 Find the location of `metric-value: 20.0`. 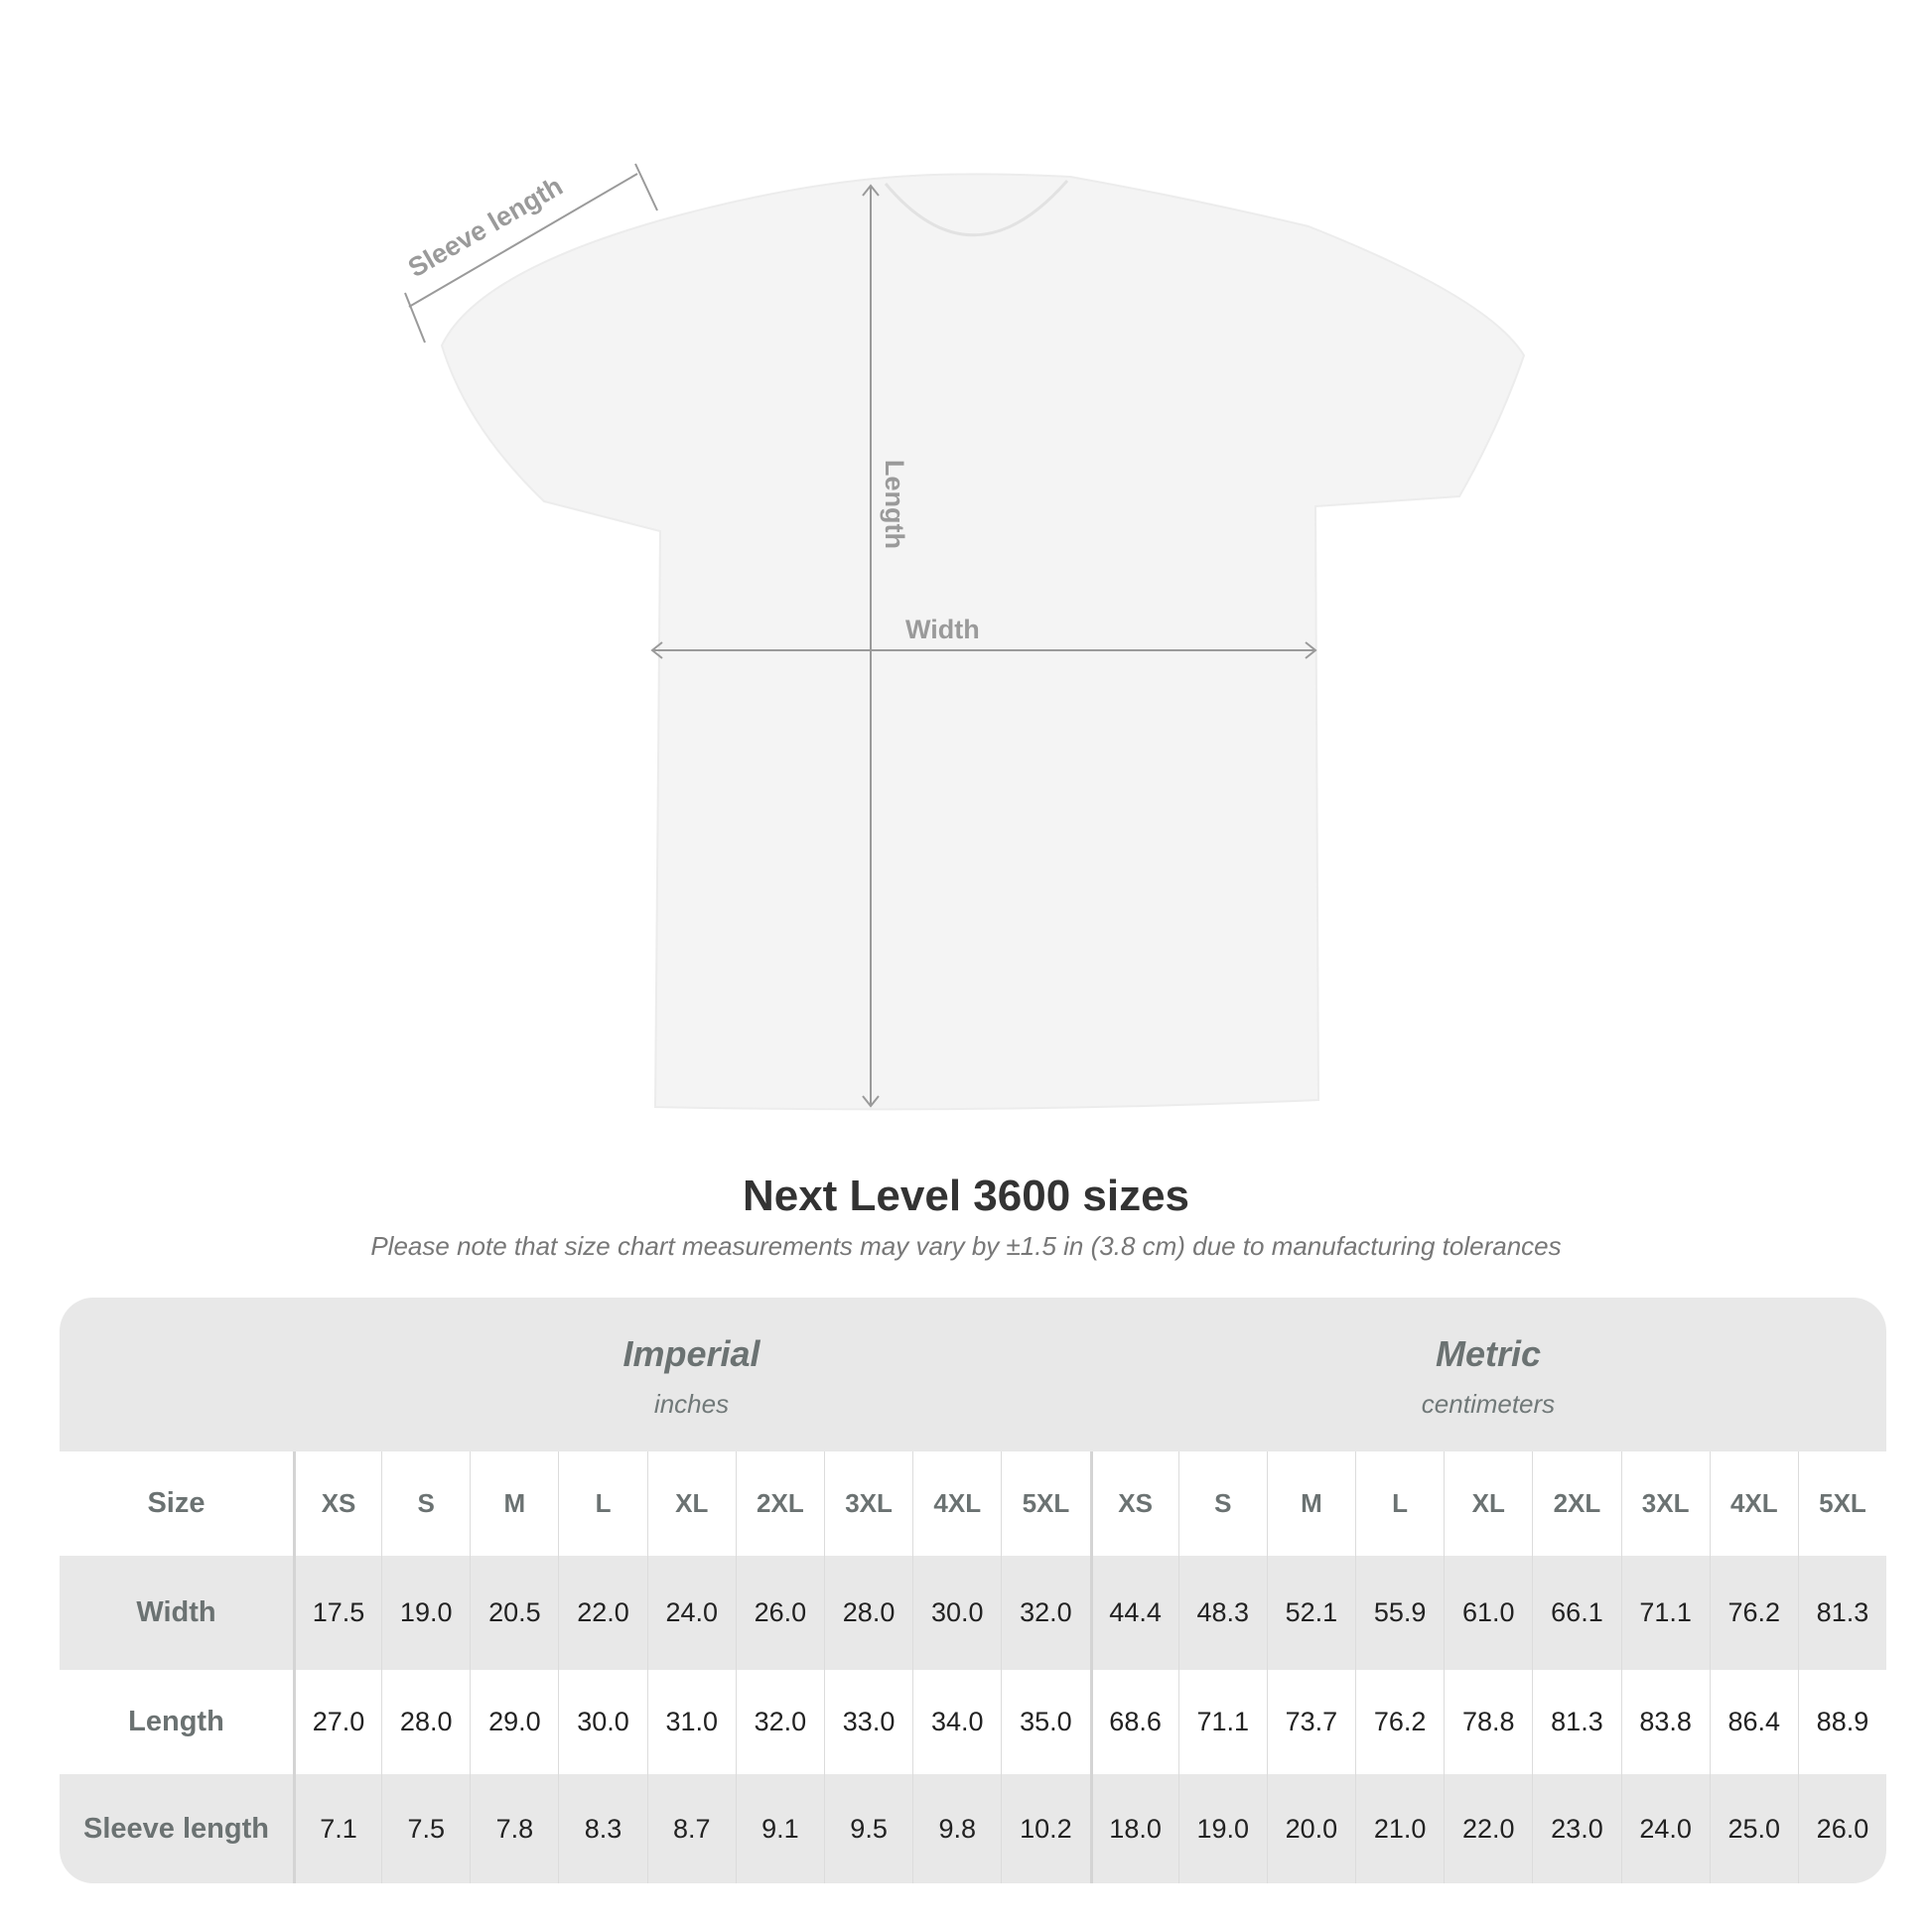

metric-value: 20.0 is located at coordinates (1310, 1828).